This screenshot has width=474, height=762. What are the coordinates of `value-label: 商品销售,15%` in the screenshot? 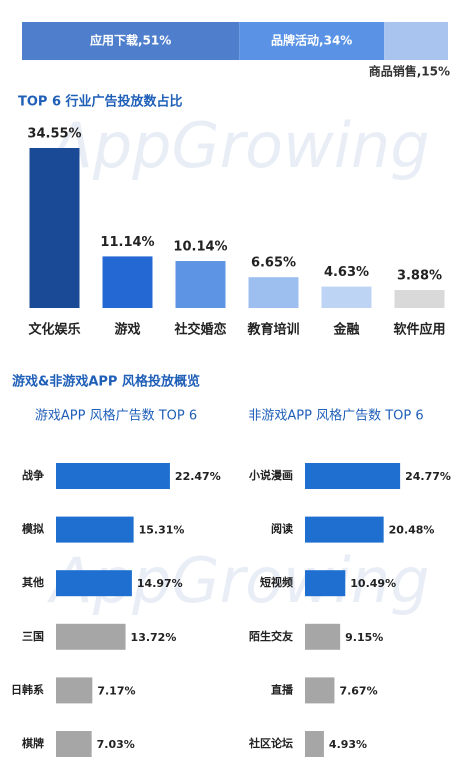 It's located at (409, 71).